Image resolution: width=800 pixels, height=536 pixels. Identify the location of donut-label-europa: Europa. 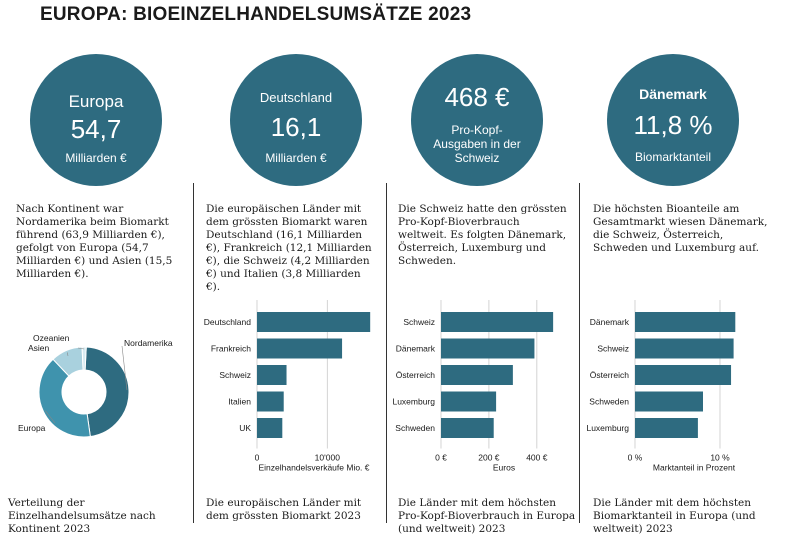
(32, 428).